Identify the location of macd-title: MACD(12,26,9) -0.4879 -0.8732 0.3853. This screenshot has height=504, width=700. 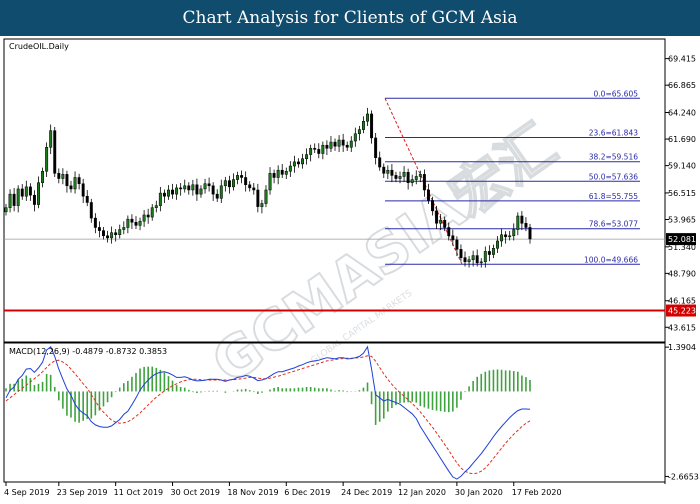
(88, 351).